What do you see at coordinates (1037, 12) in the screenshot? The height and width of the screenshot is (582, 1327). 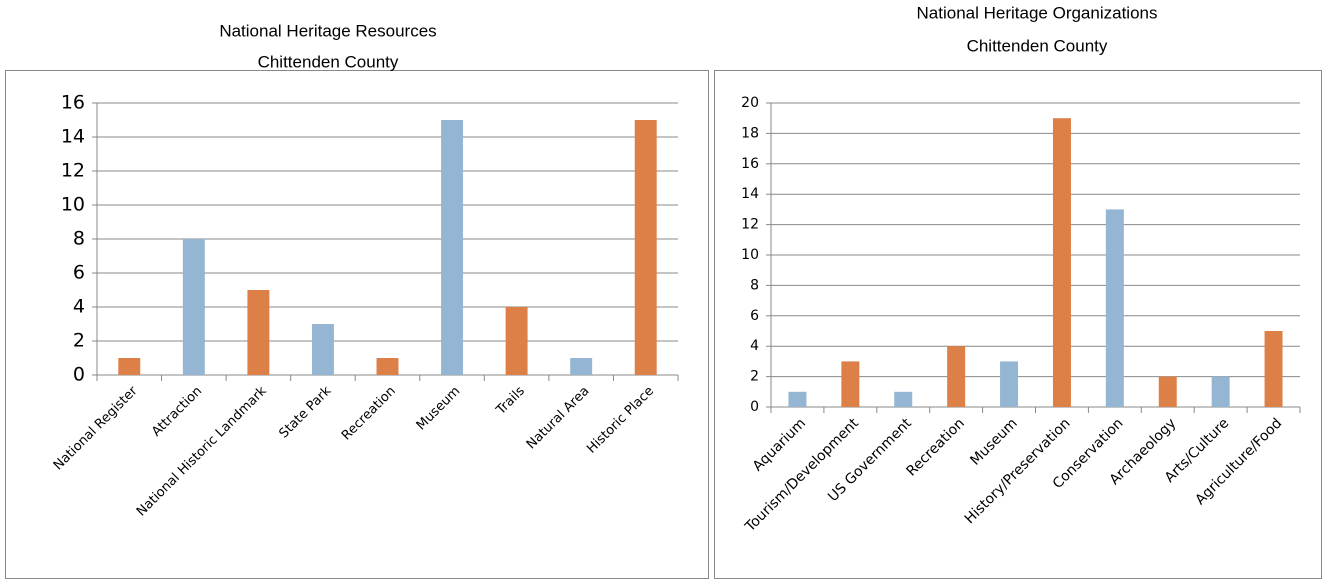 I see `chart-title: National Heritage Organizations` at bounding box center [1037, 12].